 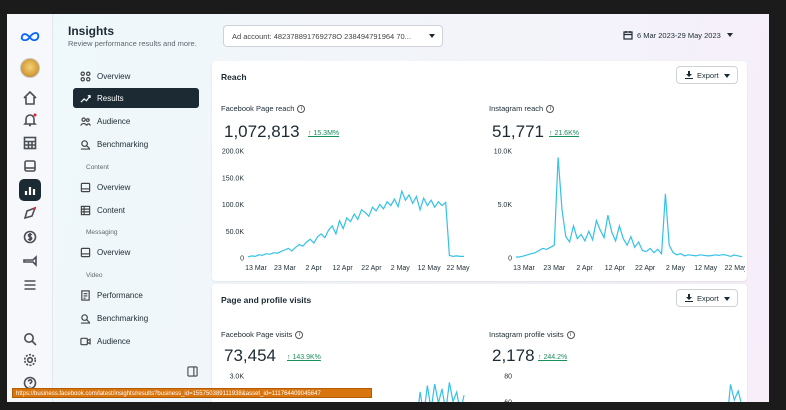 I want to click on x-tick-label: 22 Apr, so click(x=645, y=268).